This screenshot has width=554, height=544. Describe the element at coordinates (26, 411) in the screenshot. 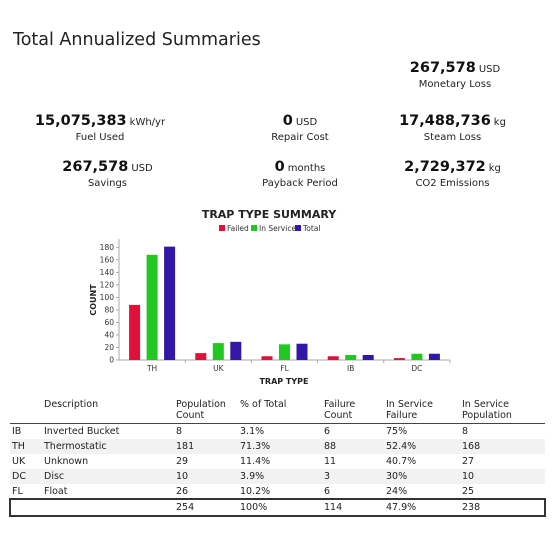

I see `col-header` at that location.